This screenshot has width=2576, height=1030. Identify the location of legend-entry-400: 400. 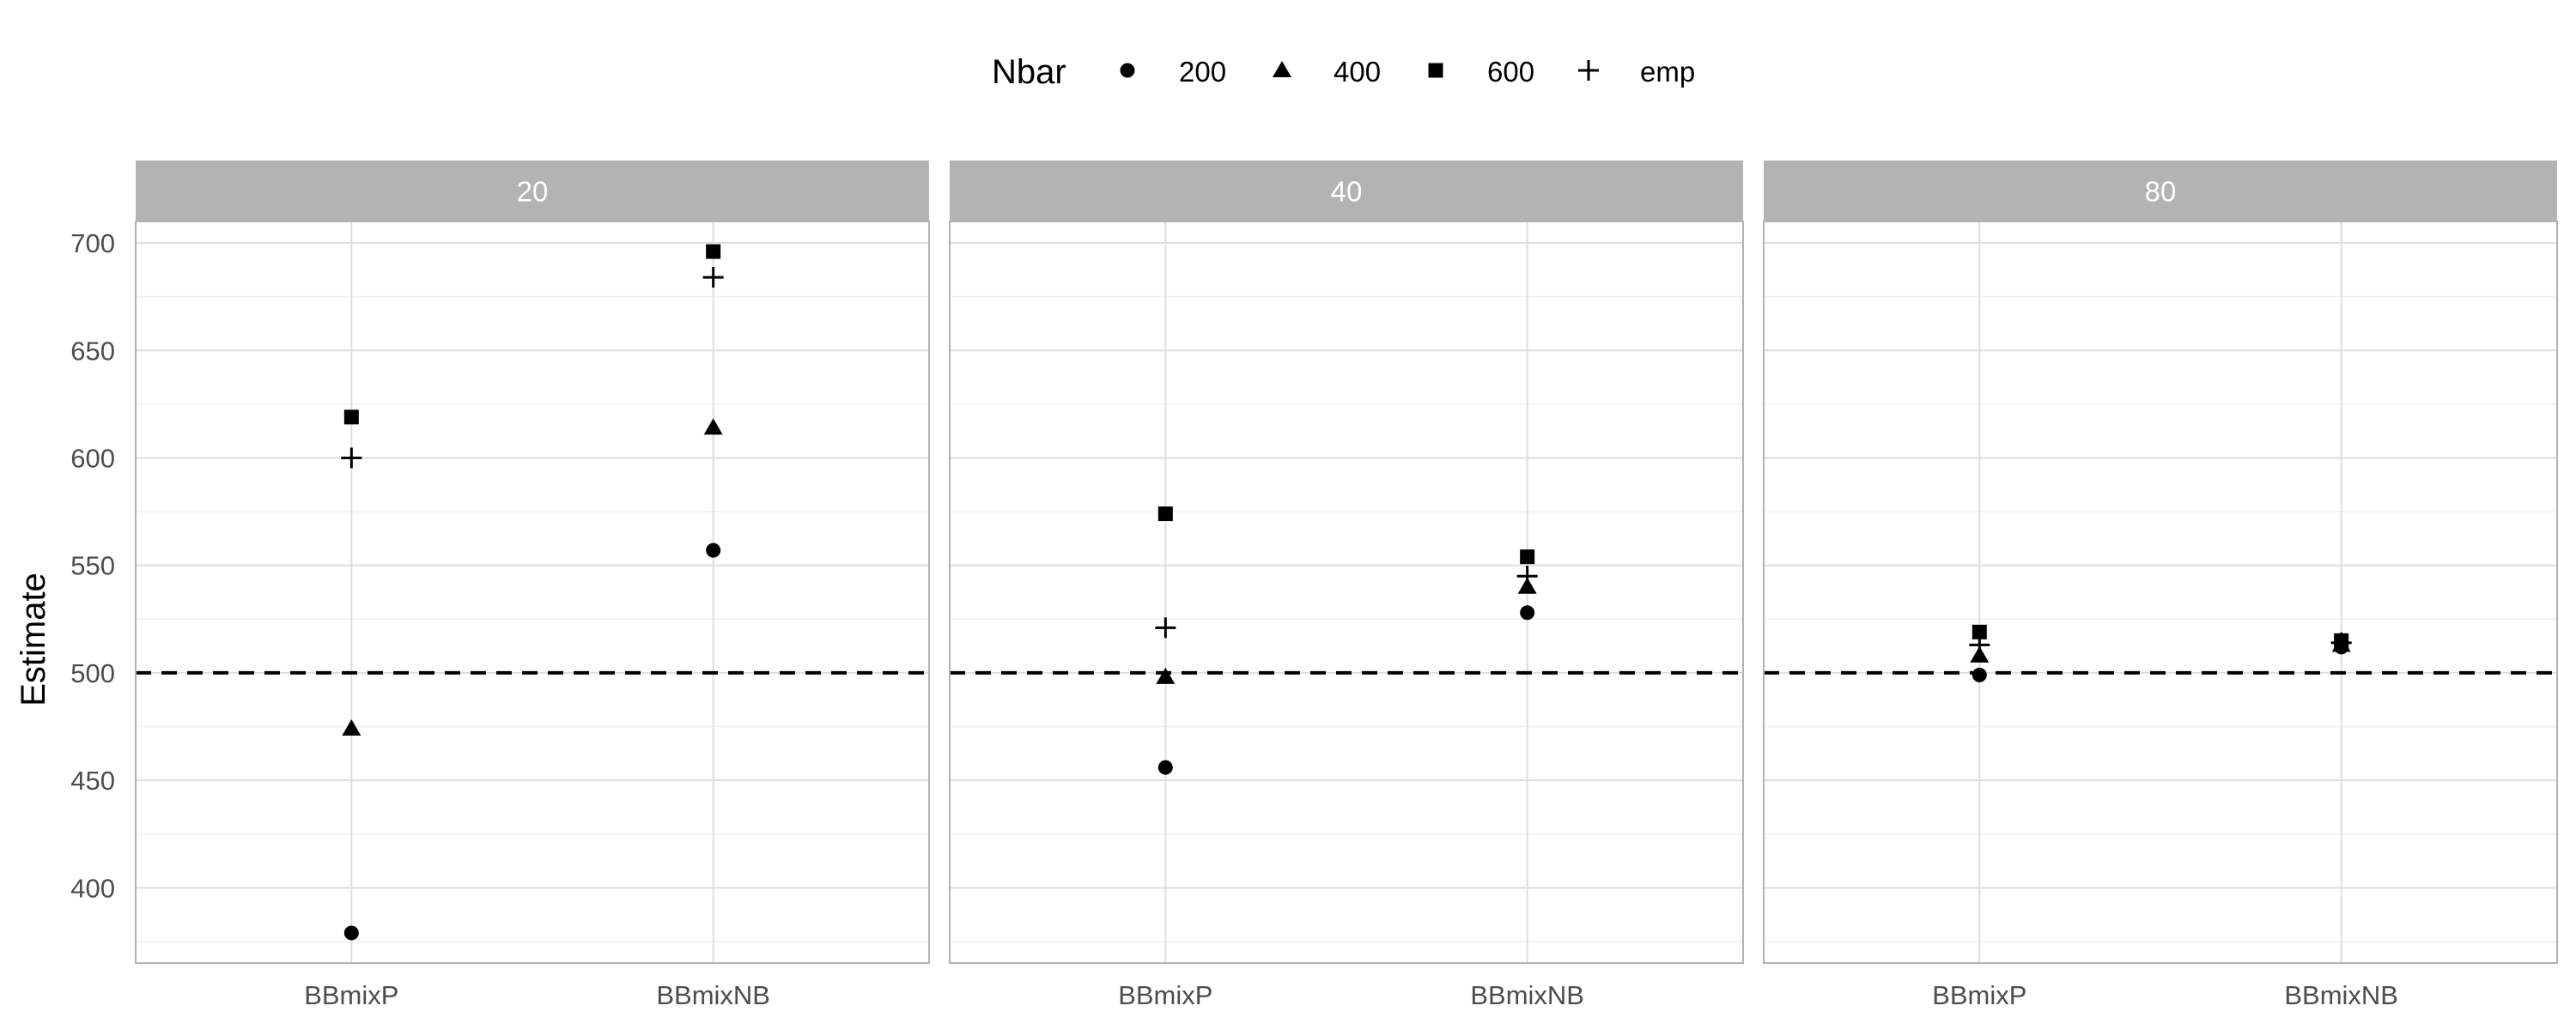
(1327, 72).